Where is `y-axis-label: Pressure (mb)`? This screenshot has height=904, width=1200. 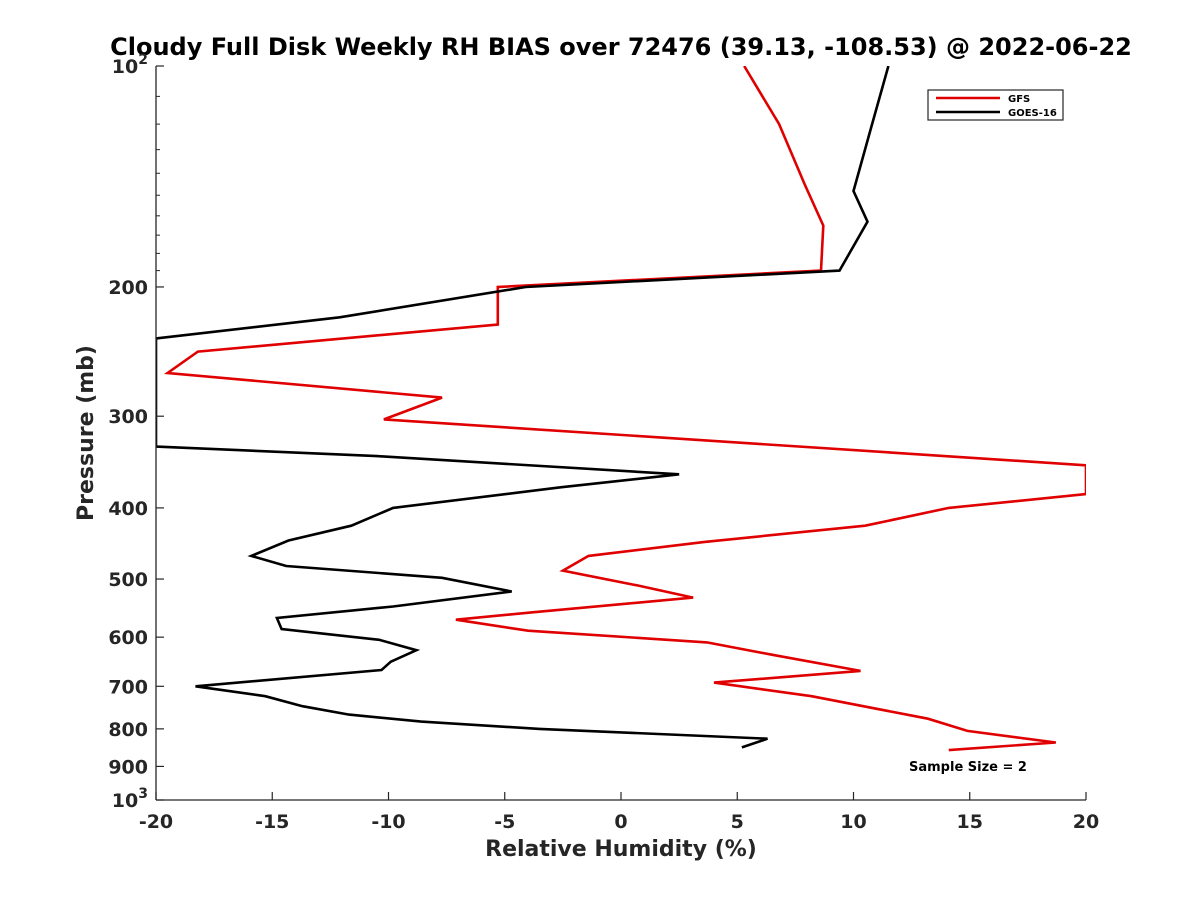 y-axis-label: Pressure (mb) is located at coordinates (86, 433).